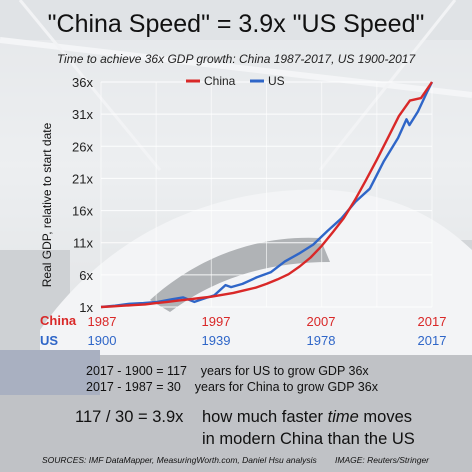 This screenshot has width=472, height=472. I want to click on y-tick-label: 31x, so click(82, 114).